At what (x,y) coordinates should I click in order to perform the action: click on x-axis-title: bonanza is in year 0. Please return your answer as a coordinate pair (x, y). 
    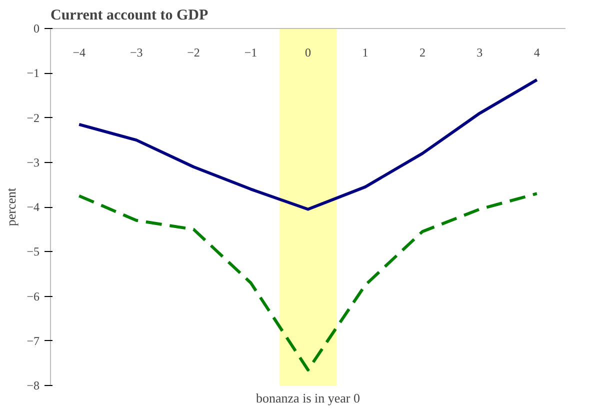
    Looking at the image, I should click on (308, 398).